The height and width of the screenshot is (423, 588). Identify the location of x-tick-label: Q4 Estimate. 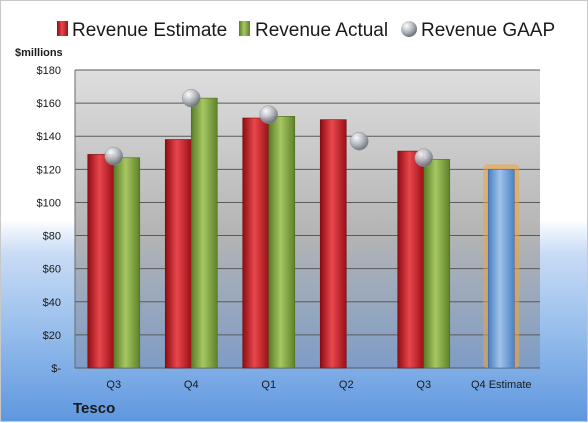
(501, 385).